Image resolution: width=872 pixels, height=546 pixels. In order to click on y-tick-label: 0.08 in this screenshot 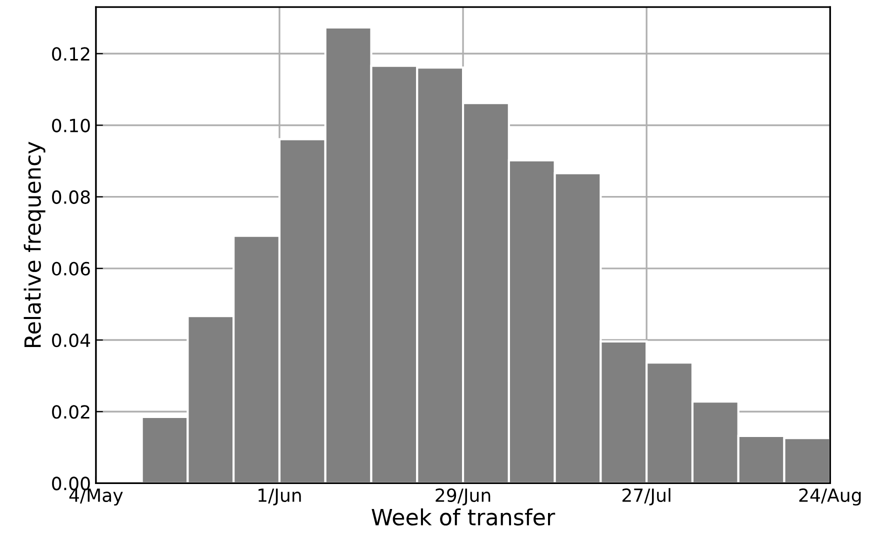, I will do `click(71, 197)`.